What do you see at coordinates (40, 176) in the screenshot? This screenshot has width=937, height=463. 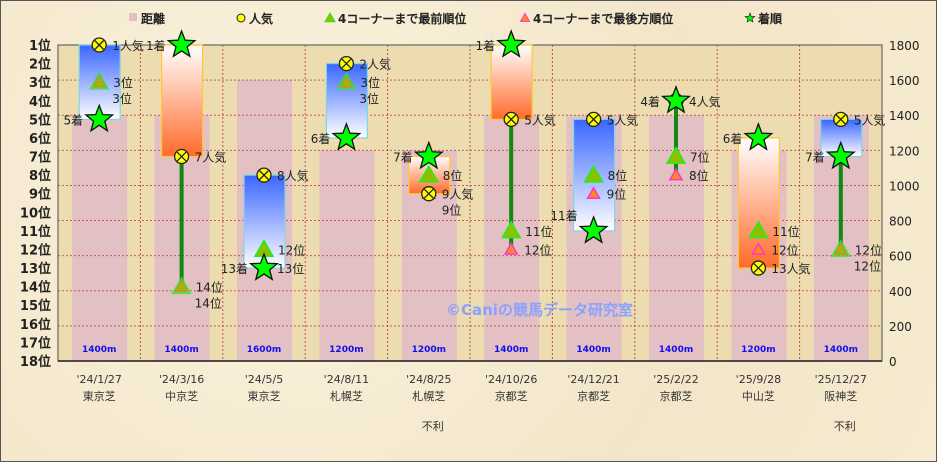 I see `left-axis-tick-label: 8位` at bounding box center [40, 176].